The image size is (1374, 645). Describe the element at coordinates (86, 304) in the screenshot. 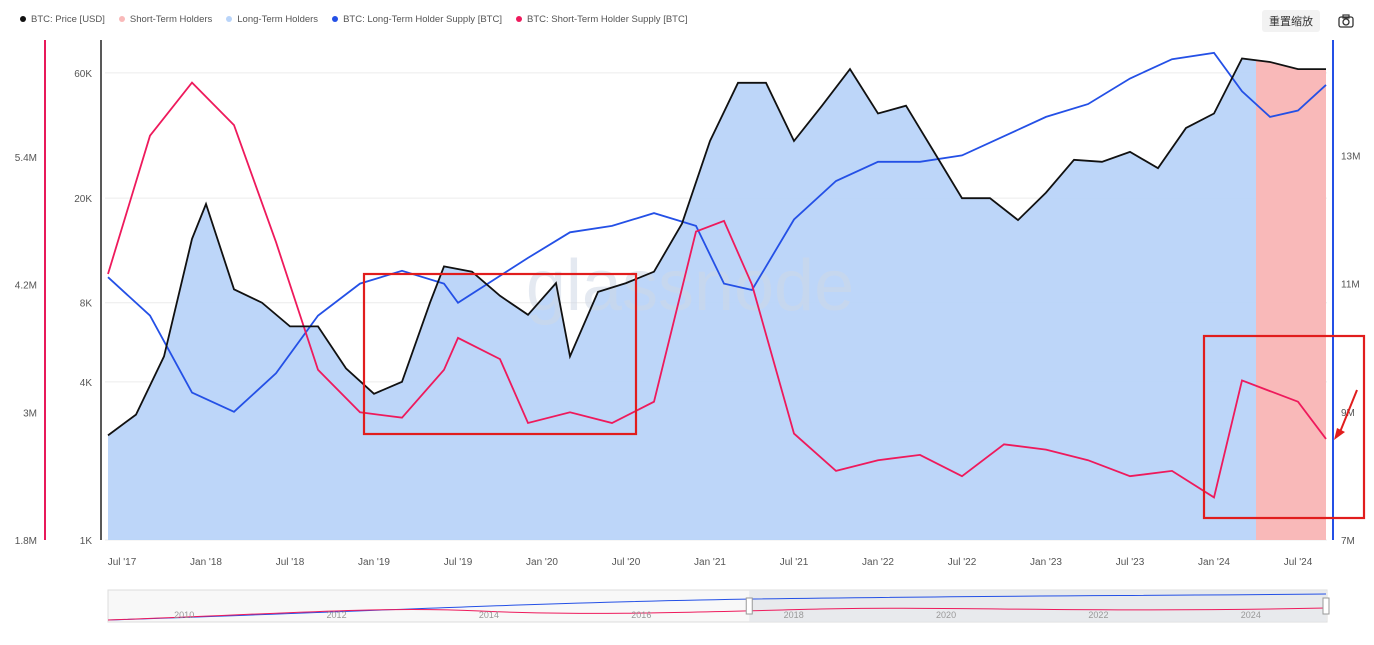

I see `price-tick-label: 8K` at that location.